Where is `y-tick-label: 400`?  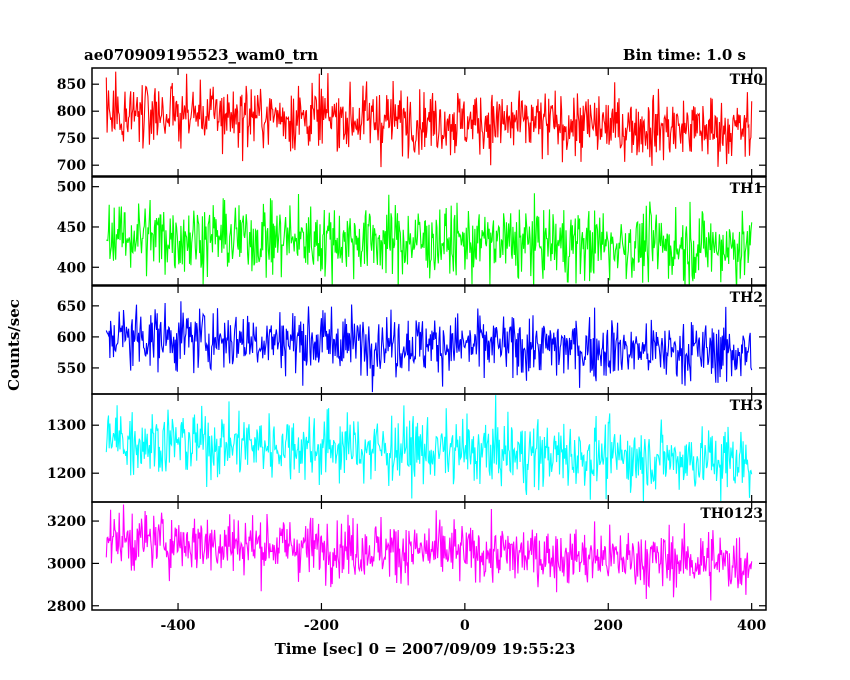
y-tick-label: 400 is located at coordinates (71, 268).